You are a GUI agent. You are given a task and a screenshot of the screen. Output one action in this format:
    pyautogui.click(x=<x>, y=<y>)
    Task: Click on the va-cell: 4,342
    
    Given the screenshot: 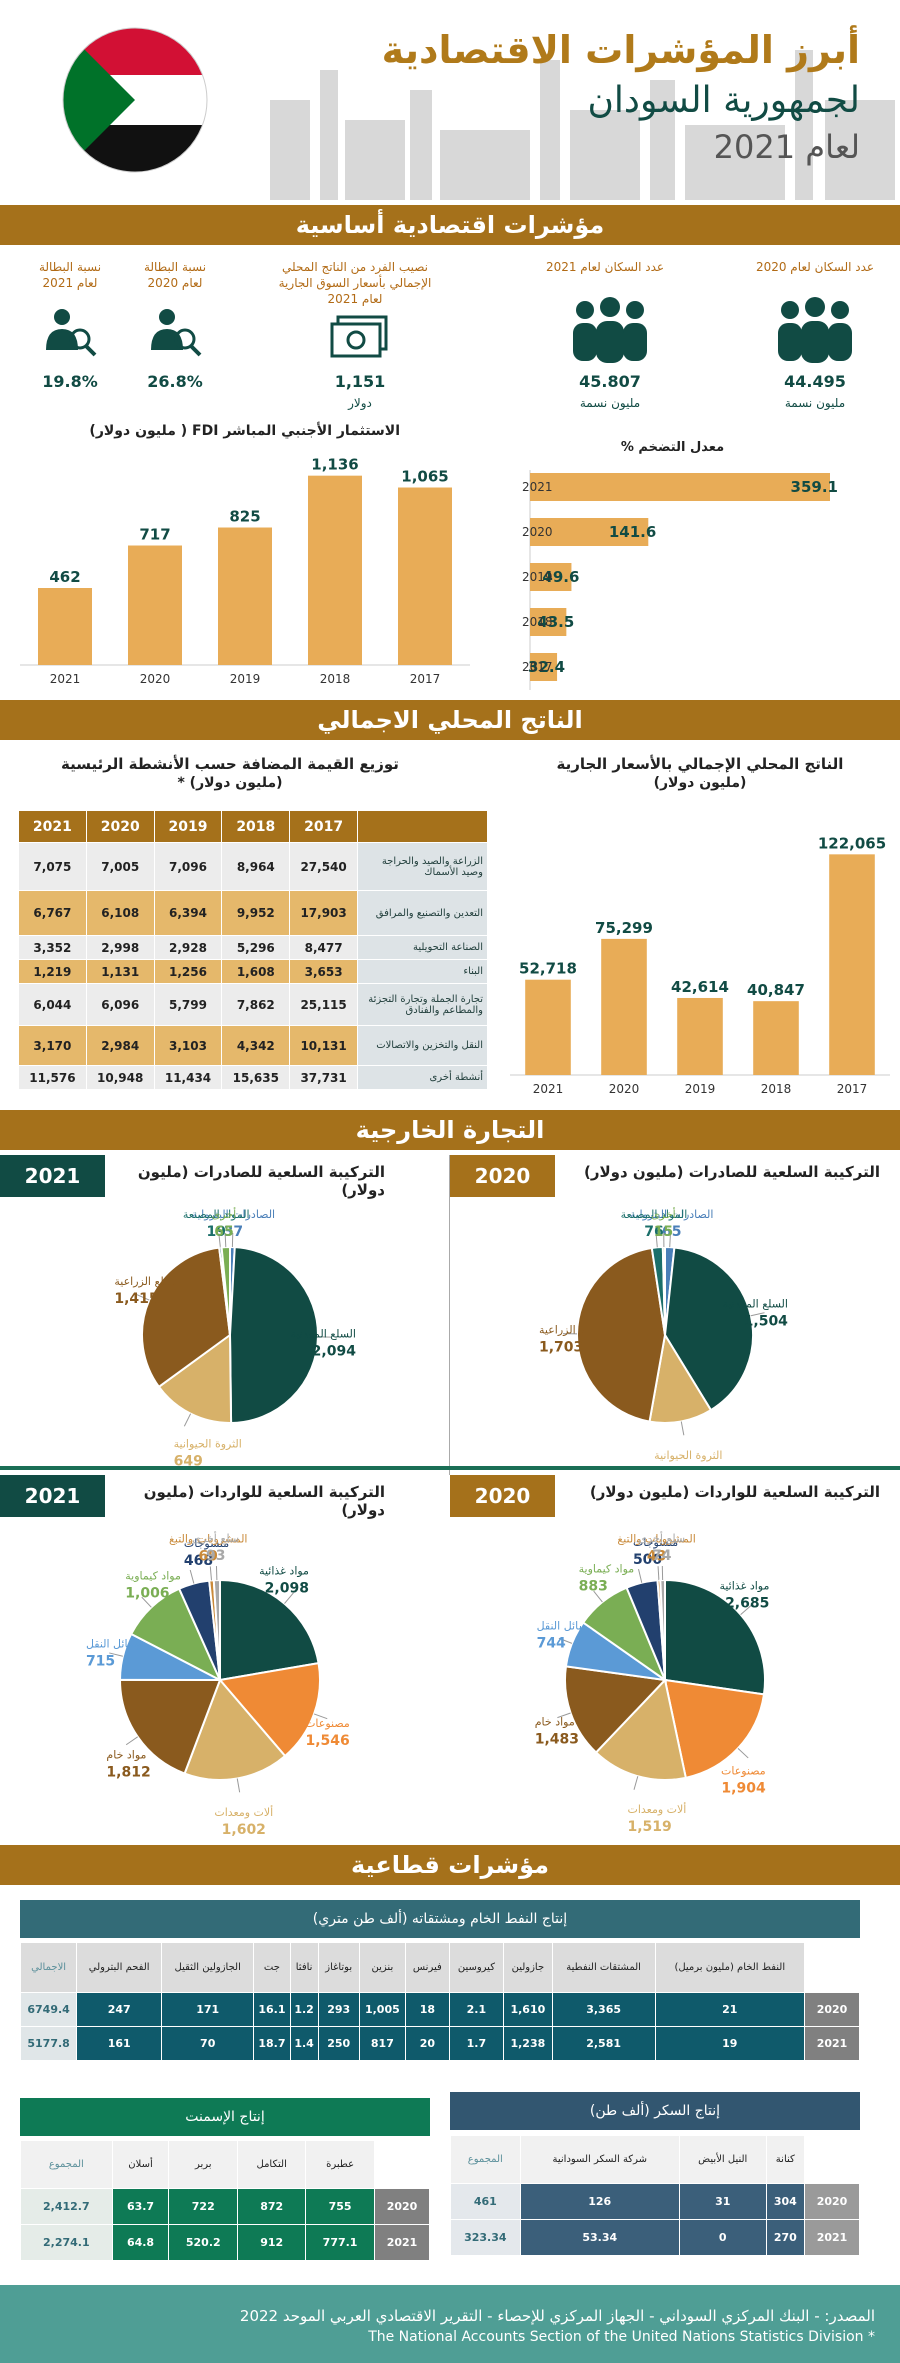 What is the action you would take?
    pyautogui.click(x=256, y=1045)
    